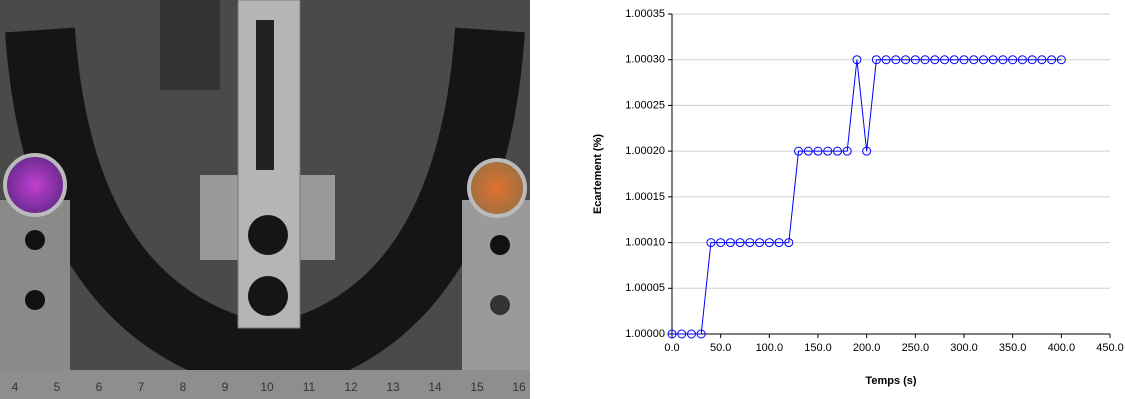 This screenshot has height=399, width=1125. Describe the element at coordinates (265, 95) in the screenshot. I see `slot` at that location.